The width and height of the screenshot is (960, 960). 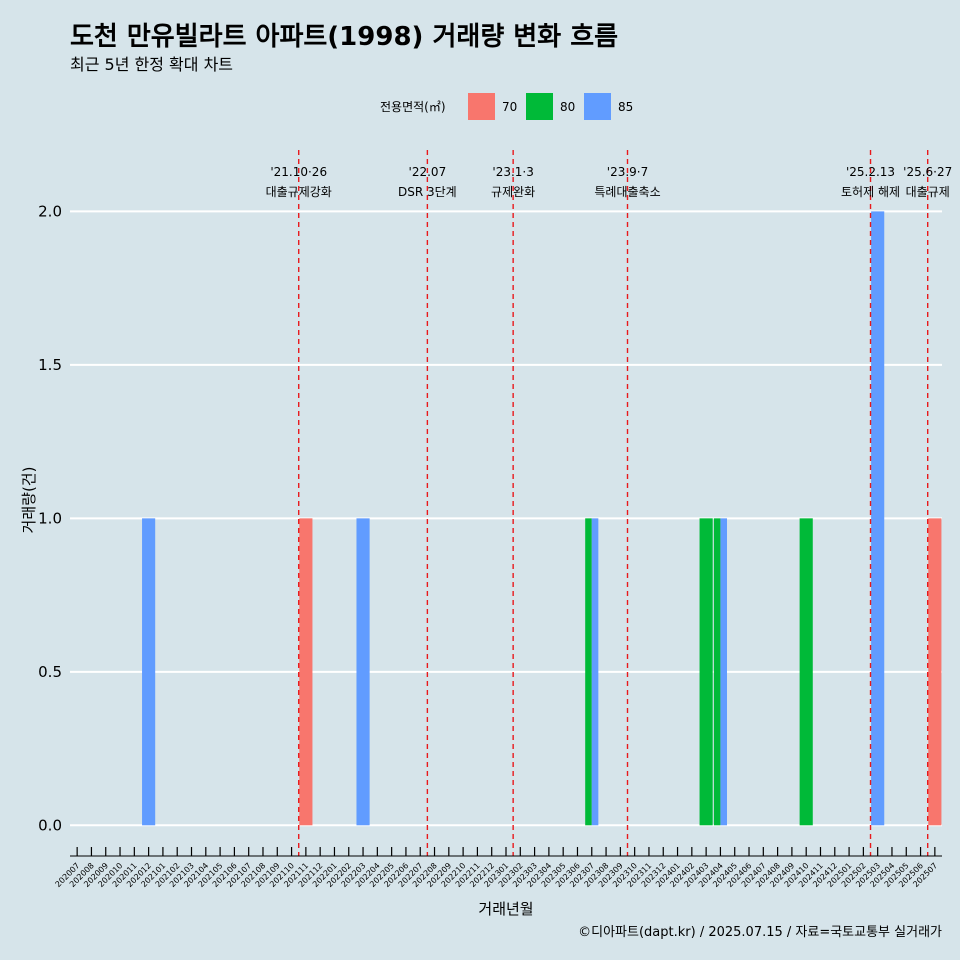 What do you see at coordinates (509, 107) in the screenshot?
I see `legend-label-70: 70` at bounding box center [509, 107].